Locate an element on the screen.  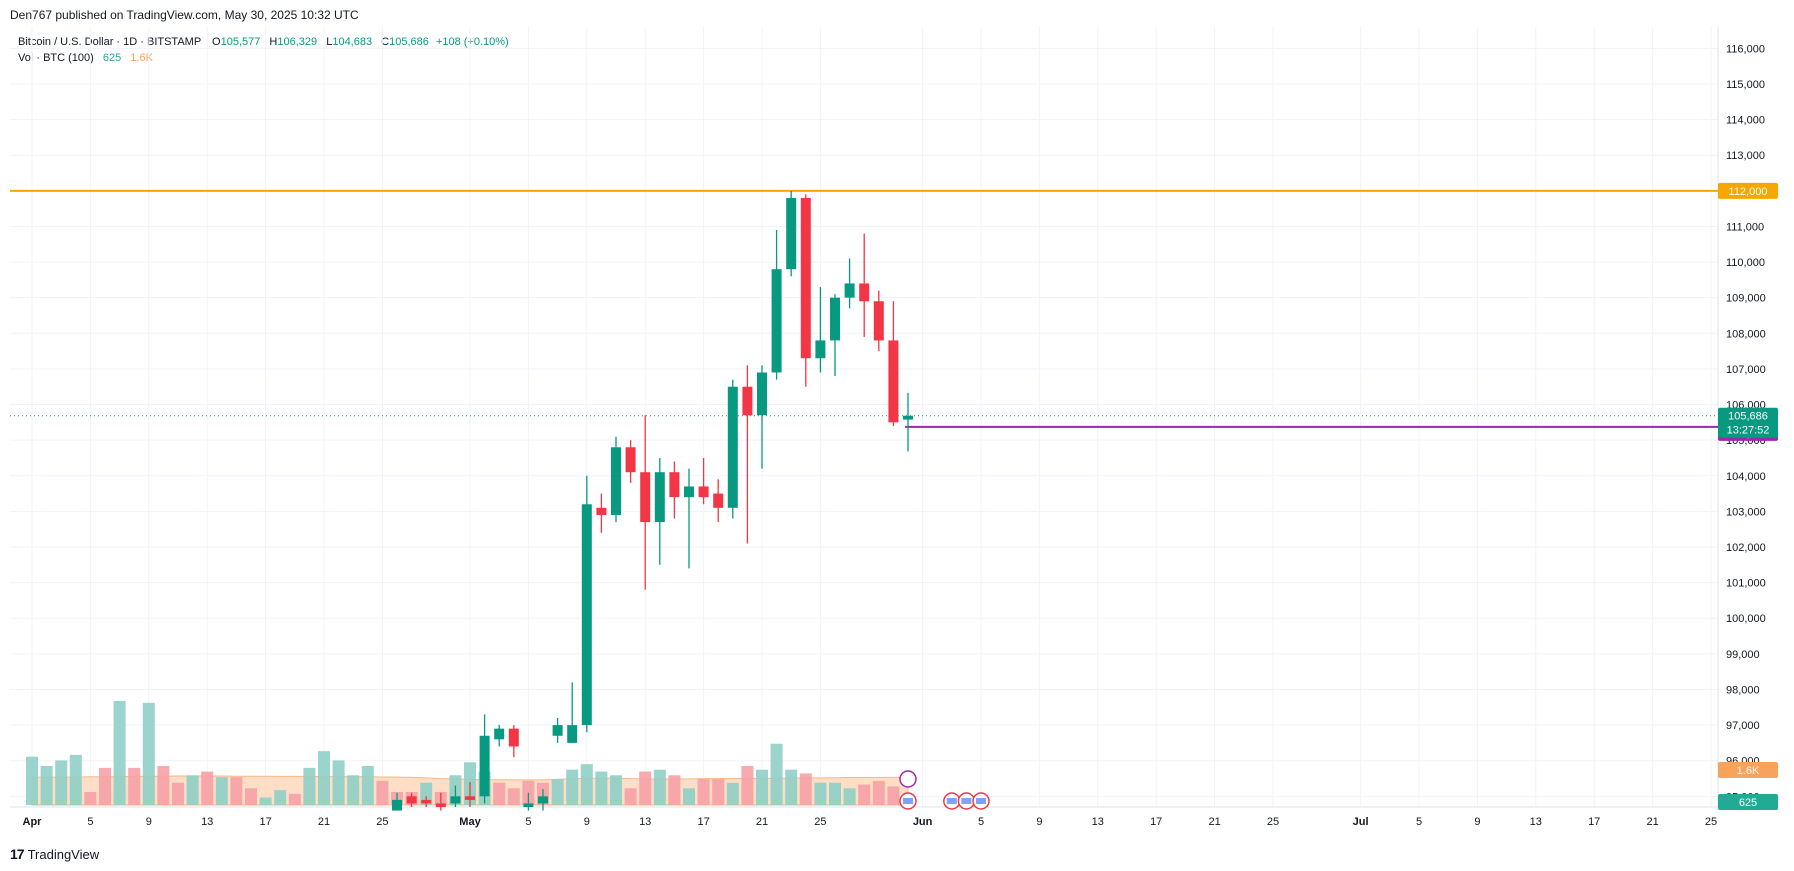
tradingview-brand: 17 TradingView is located at coordinates (54, 854).